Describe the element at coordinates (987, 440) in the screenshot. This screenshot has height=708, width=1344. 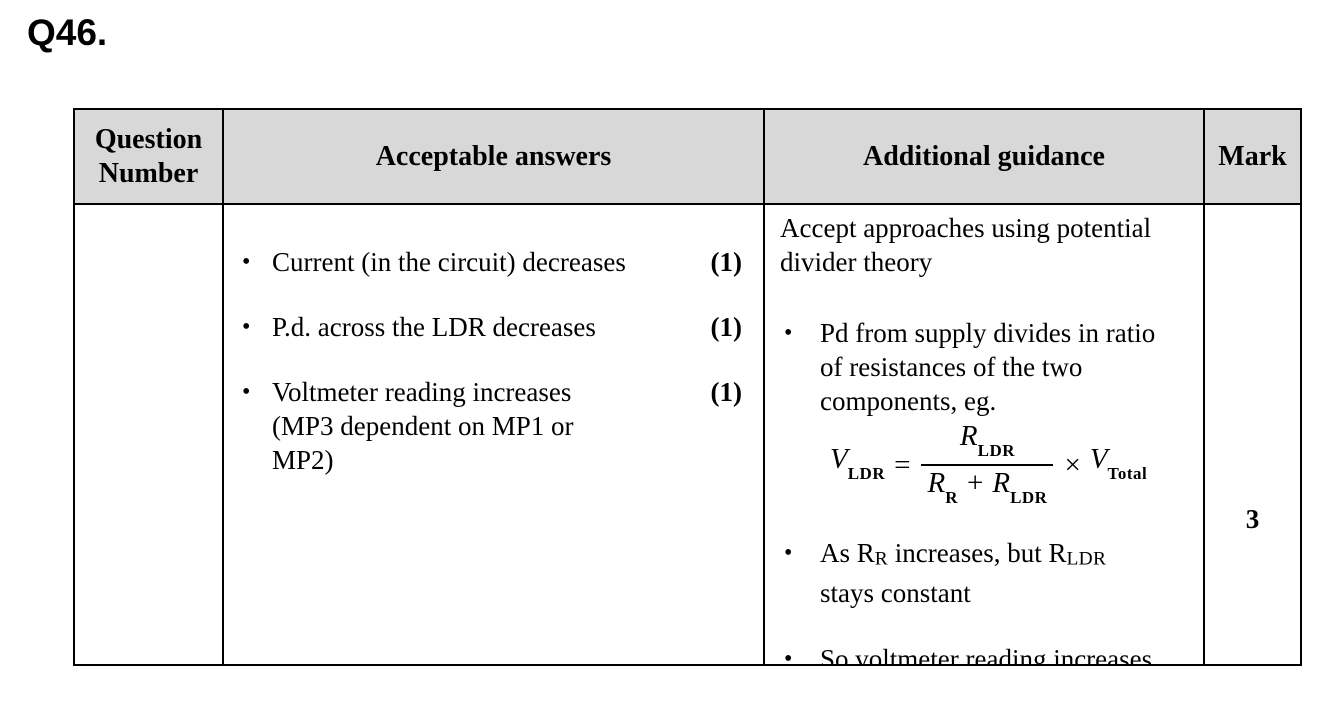
I see `fraction-numerator: RLDR` at that location.